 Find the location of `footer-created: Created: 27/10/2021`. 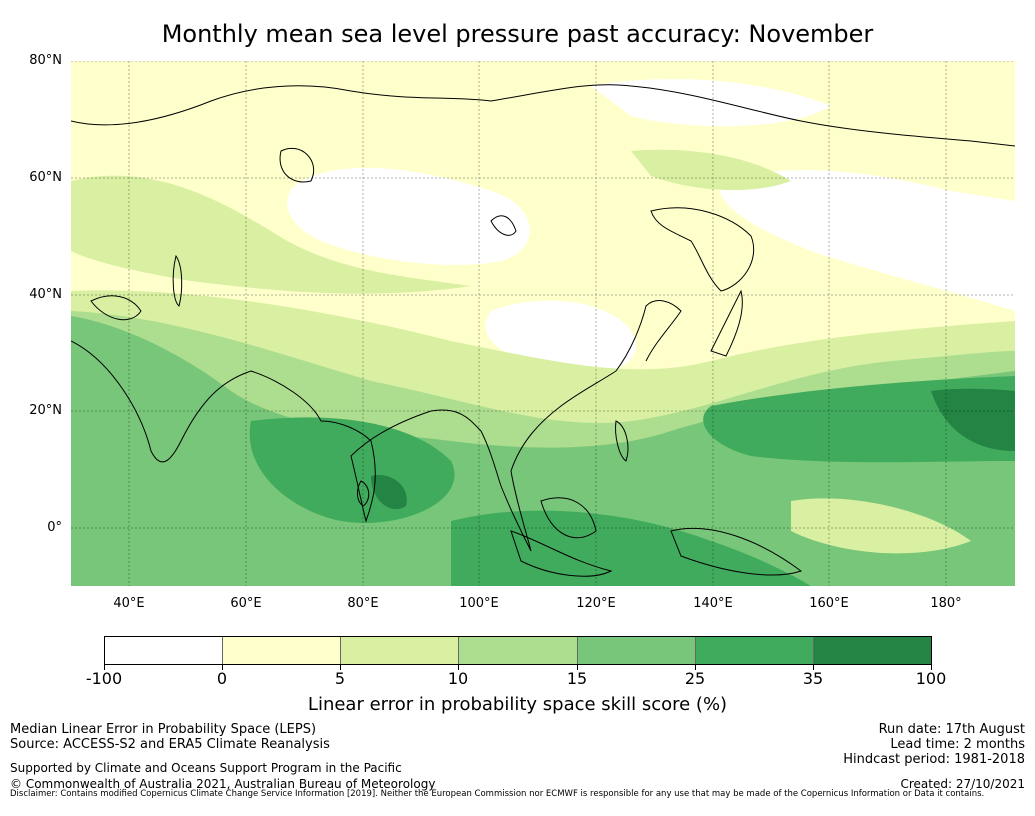

footer-created: Created: 27/10/2021 is located at coordinates (962, 784).